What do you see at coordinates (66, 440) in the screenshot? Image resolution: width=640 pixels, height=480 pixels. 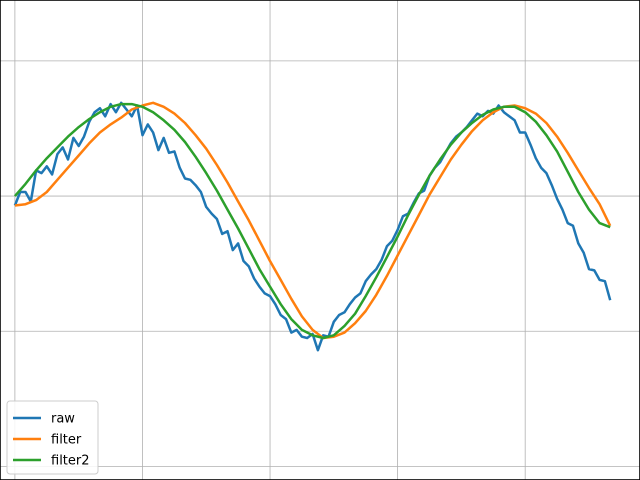 I see `legend-label-filter: filter` at bounding box center [66, 440].